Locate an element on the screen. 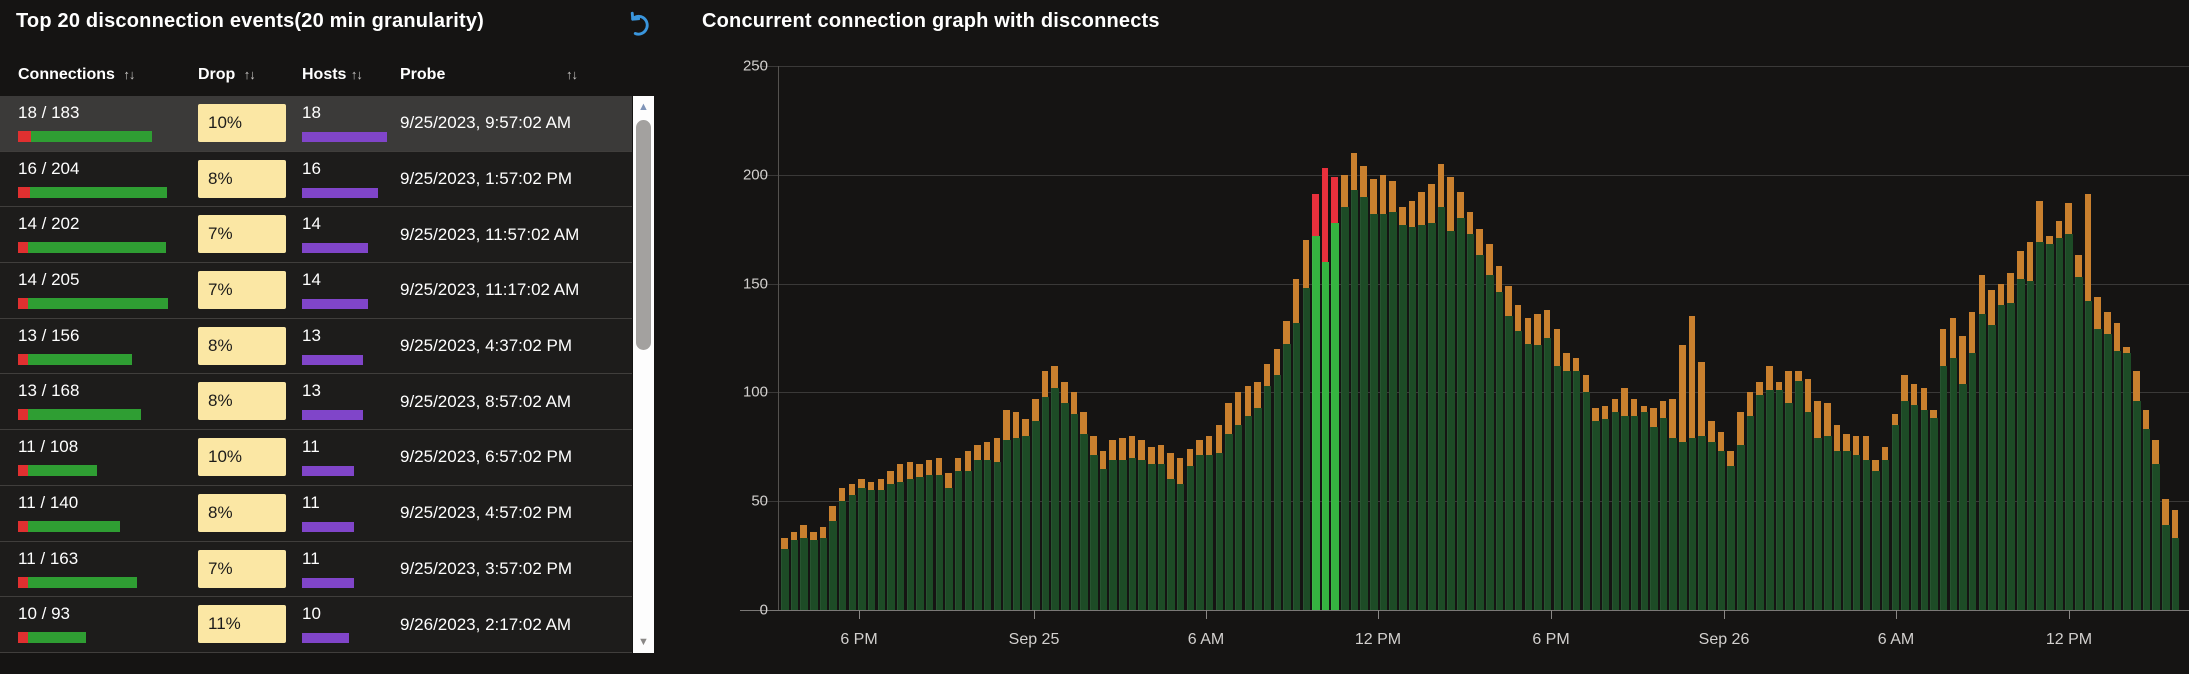 The height and width of the screenshot is (674, 2189). column-header-probe-sort: ↑↓ is located at coordinates (570, 75).